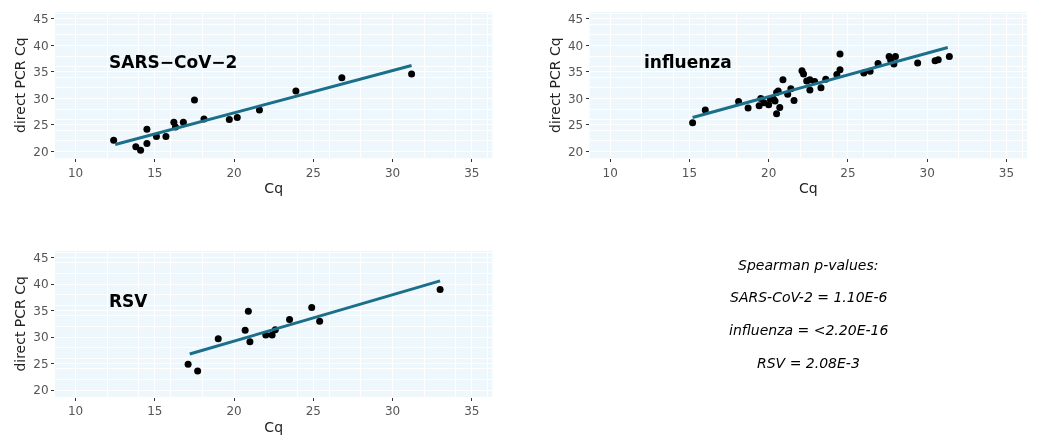  I want to click on annotation: SARS−CoV−2, so click(173, 62).